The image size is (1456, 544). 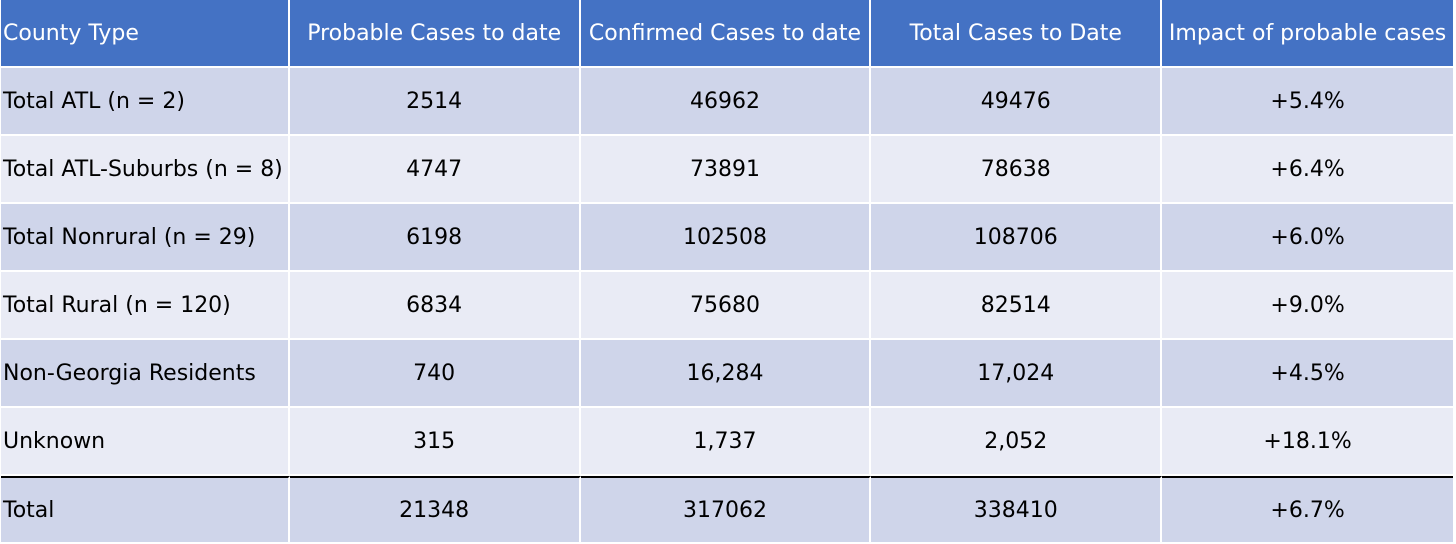 What do you see at coordinates (1307, 306) in the screenshot?
I see `cell-impact: +9.0%` at bounding box center [1307, 306].